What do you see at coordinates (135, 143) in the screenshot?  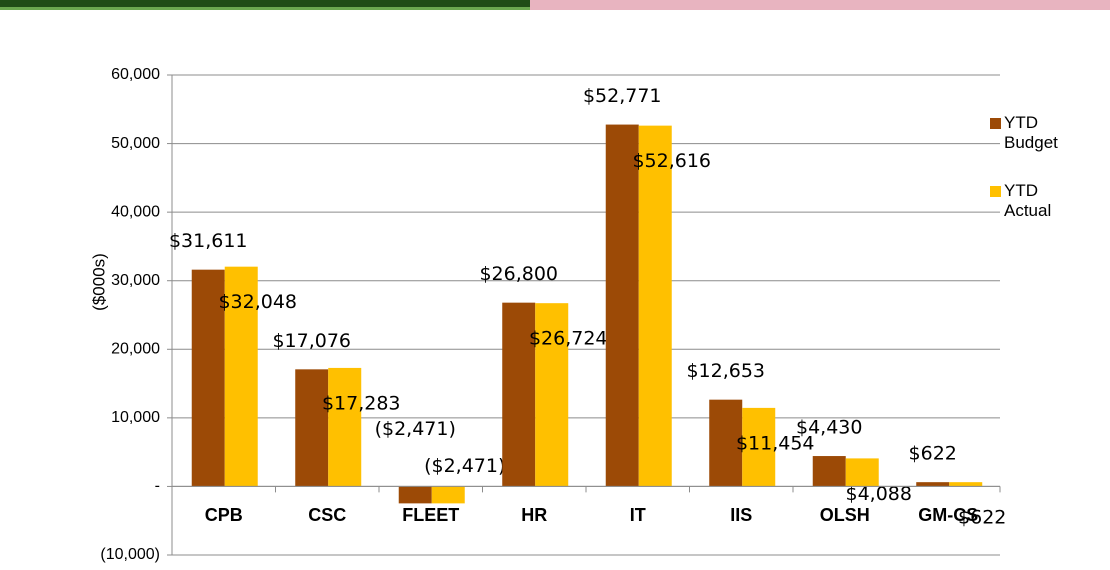 I see `y-tick-label: 50,000` at bounding box center [135, 143].